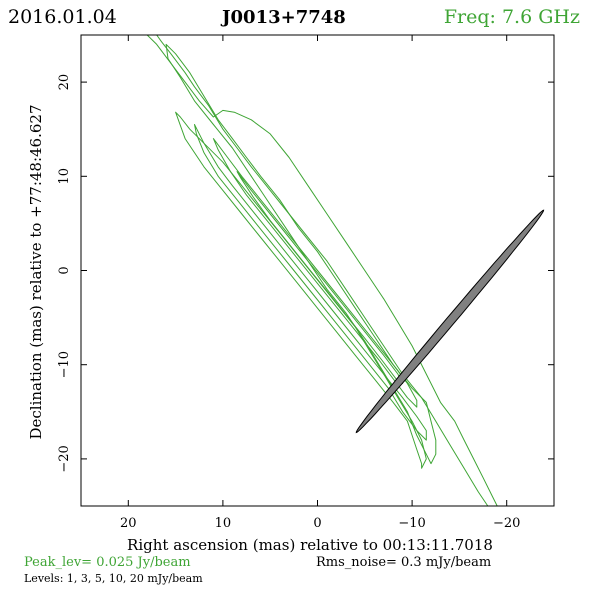  I want to click on x-tick-label: 10, so click(223, 523).